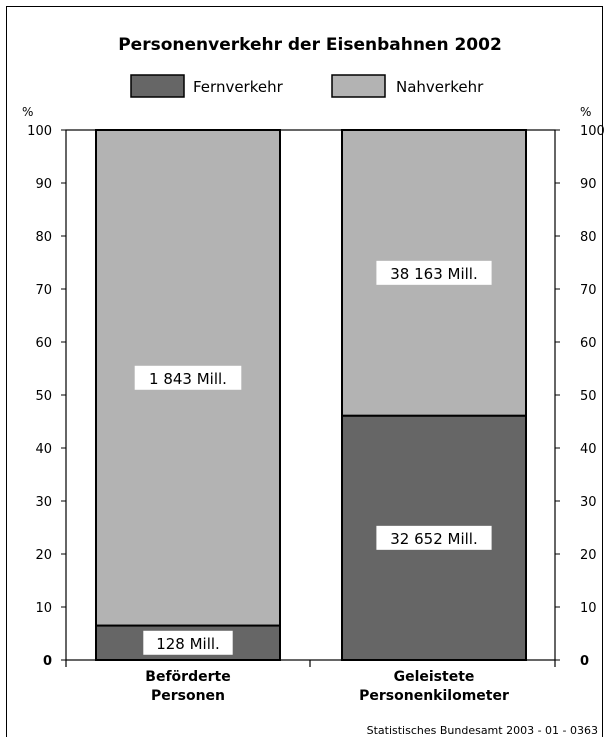 The width and height of the screenshot is (609, 737). Describe the element at coordinates (588, 237) in the screenshot. I see `y-tick-label-right: 80` at that location.